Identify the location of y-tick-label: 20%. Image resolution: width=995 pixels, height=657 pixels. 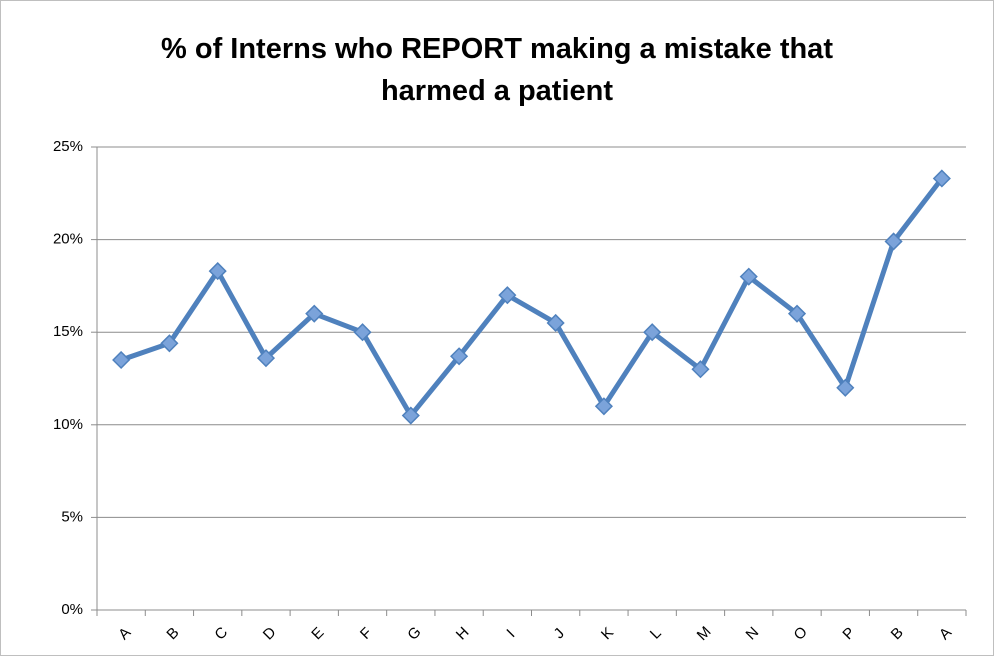
(68, 239).